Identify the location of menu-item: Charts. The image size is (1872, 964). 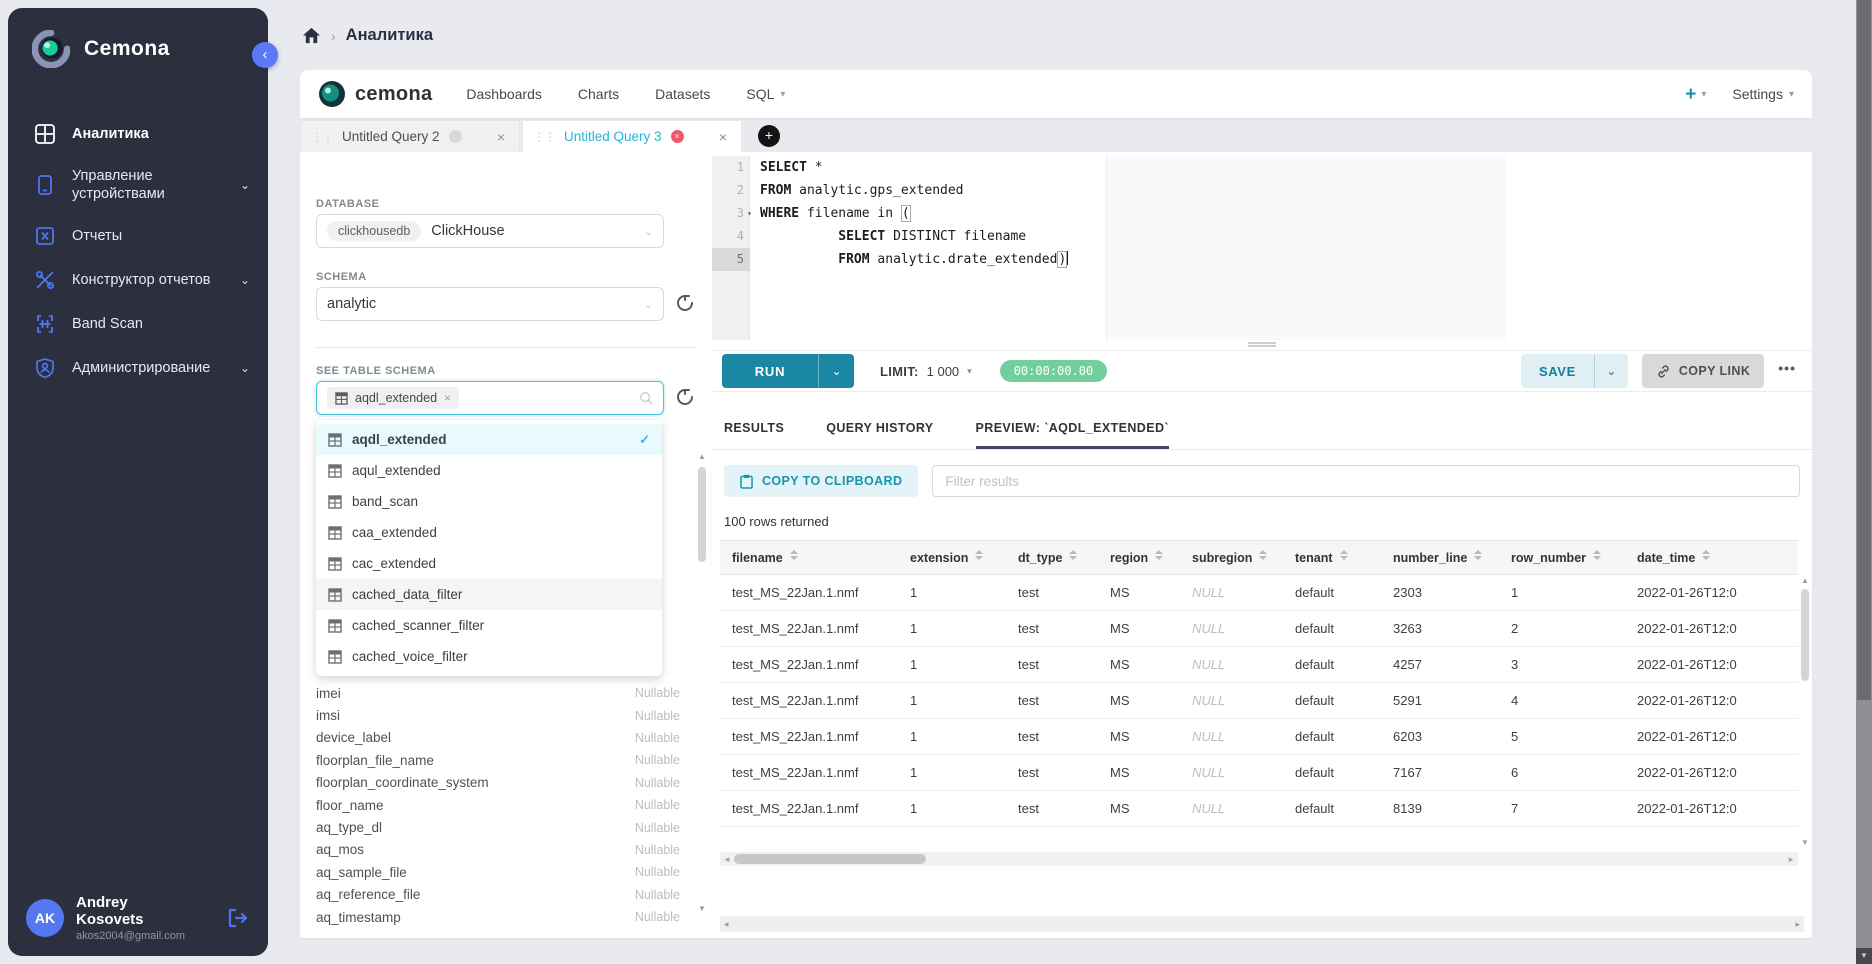
(598, 94).